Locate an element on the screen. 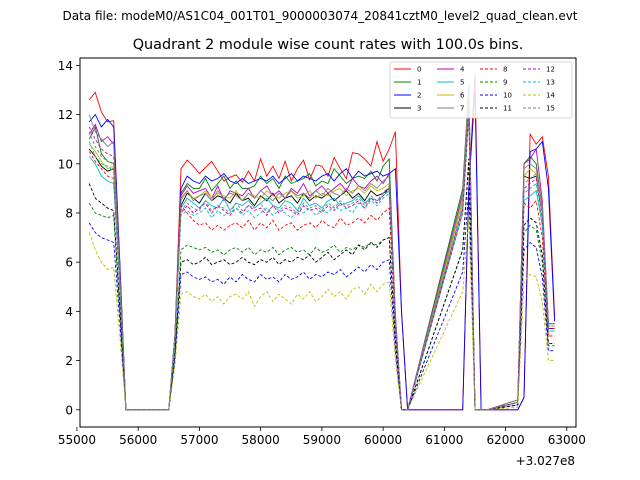  y-tick-label: 10 is located at coordinates (65, 164).